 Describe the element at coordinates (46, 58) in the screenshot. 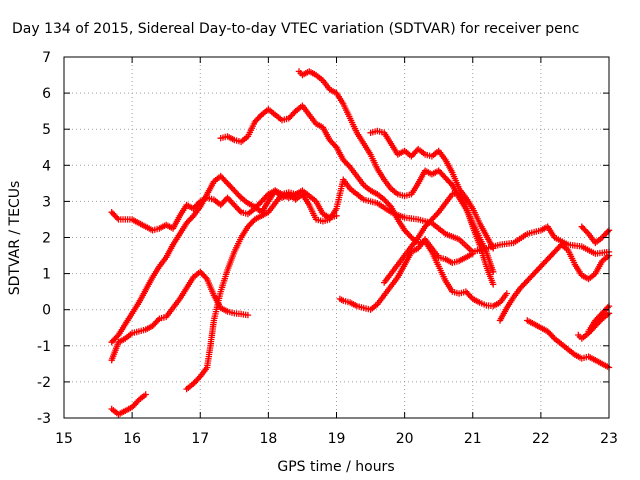

I see `y-tick-label: 7` at that location.